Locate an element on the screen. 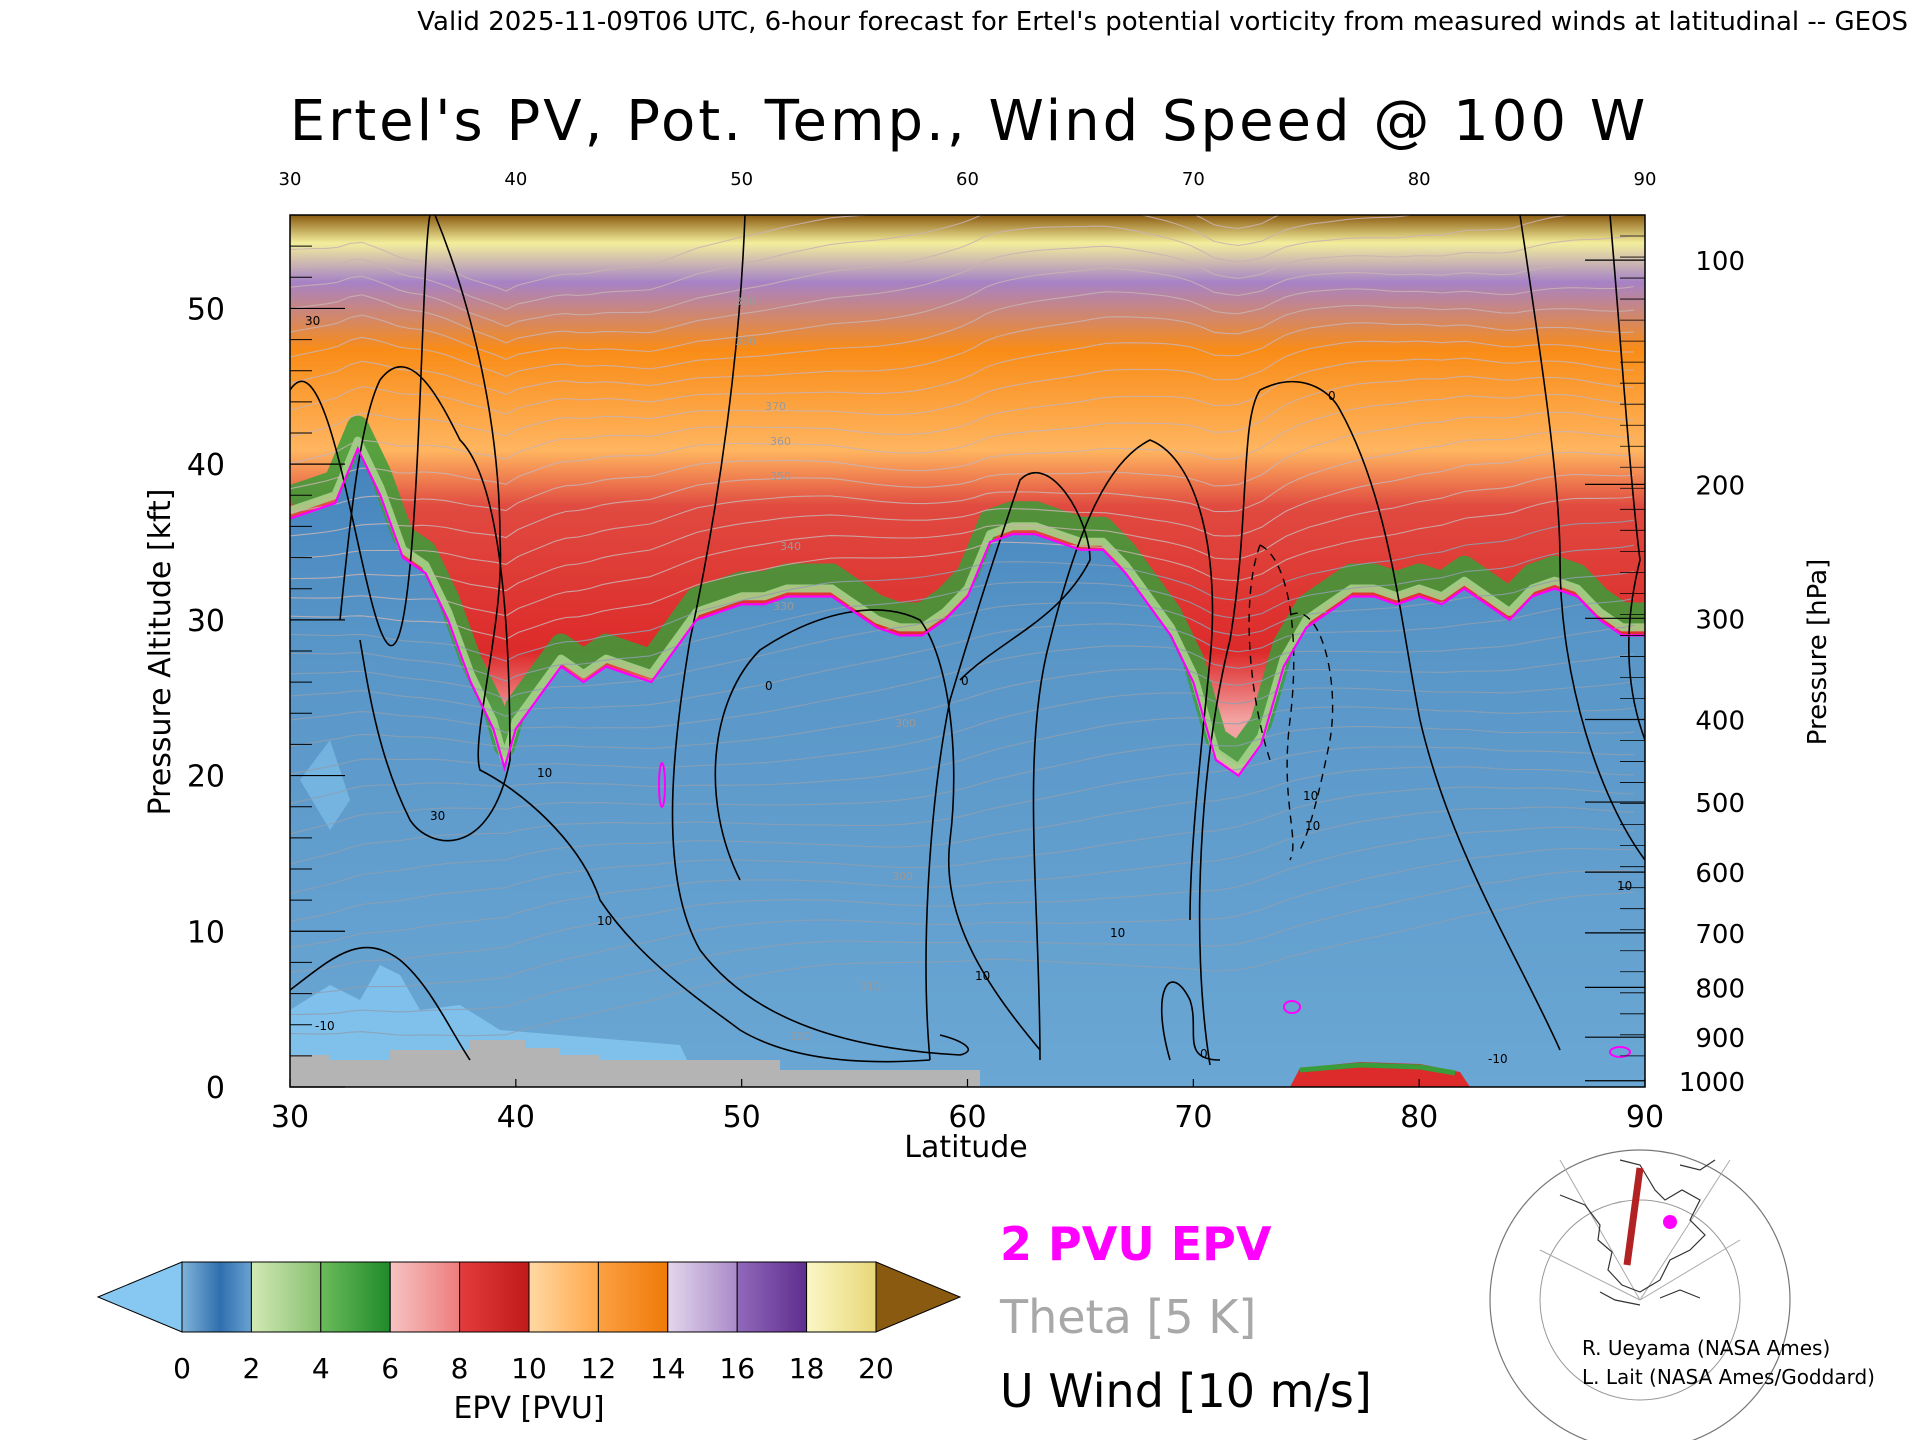 Image resolution: width=1920 pixels, height=1440 pixels. y-tick-label: 40 is located at coordinates (206, 465).